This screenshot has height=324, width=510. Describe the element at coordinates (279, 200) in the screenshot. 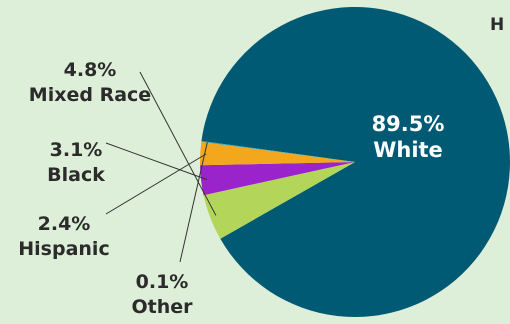

I see `slice-mixed-race` at that location.